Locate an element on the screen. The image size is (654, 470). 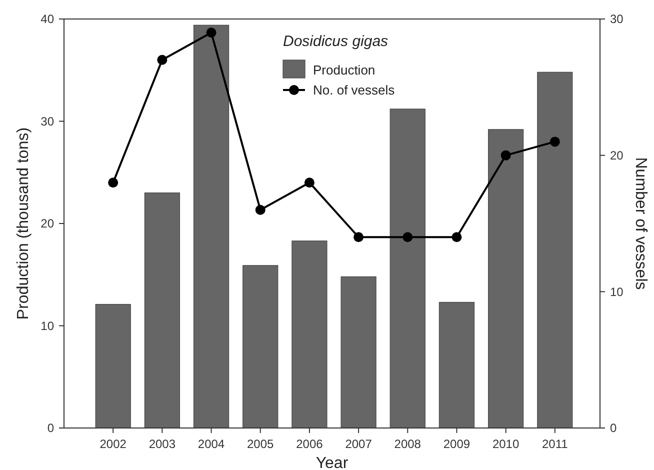
y-tick-label: 10 is located at coordinates (47, 325).